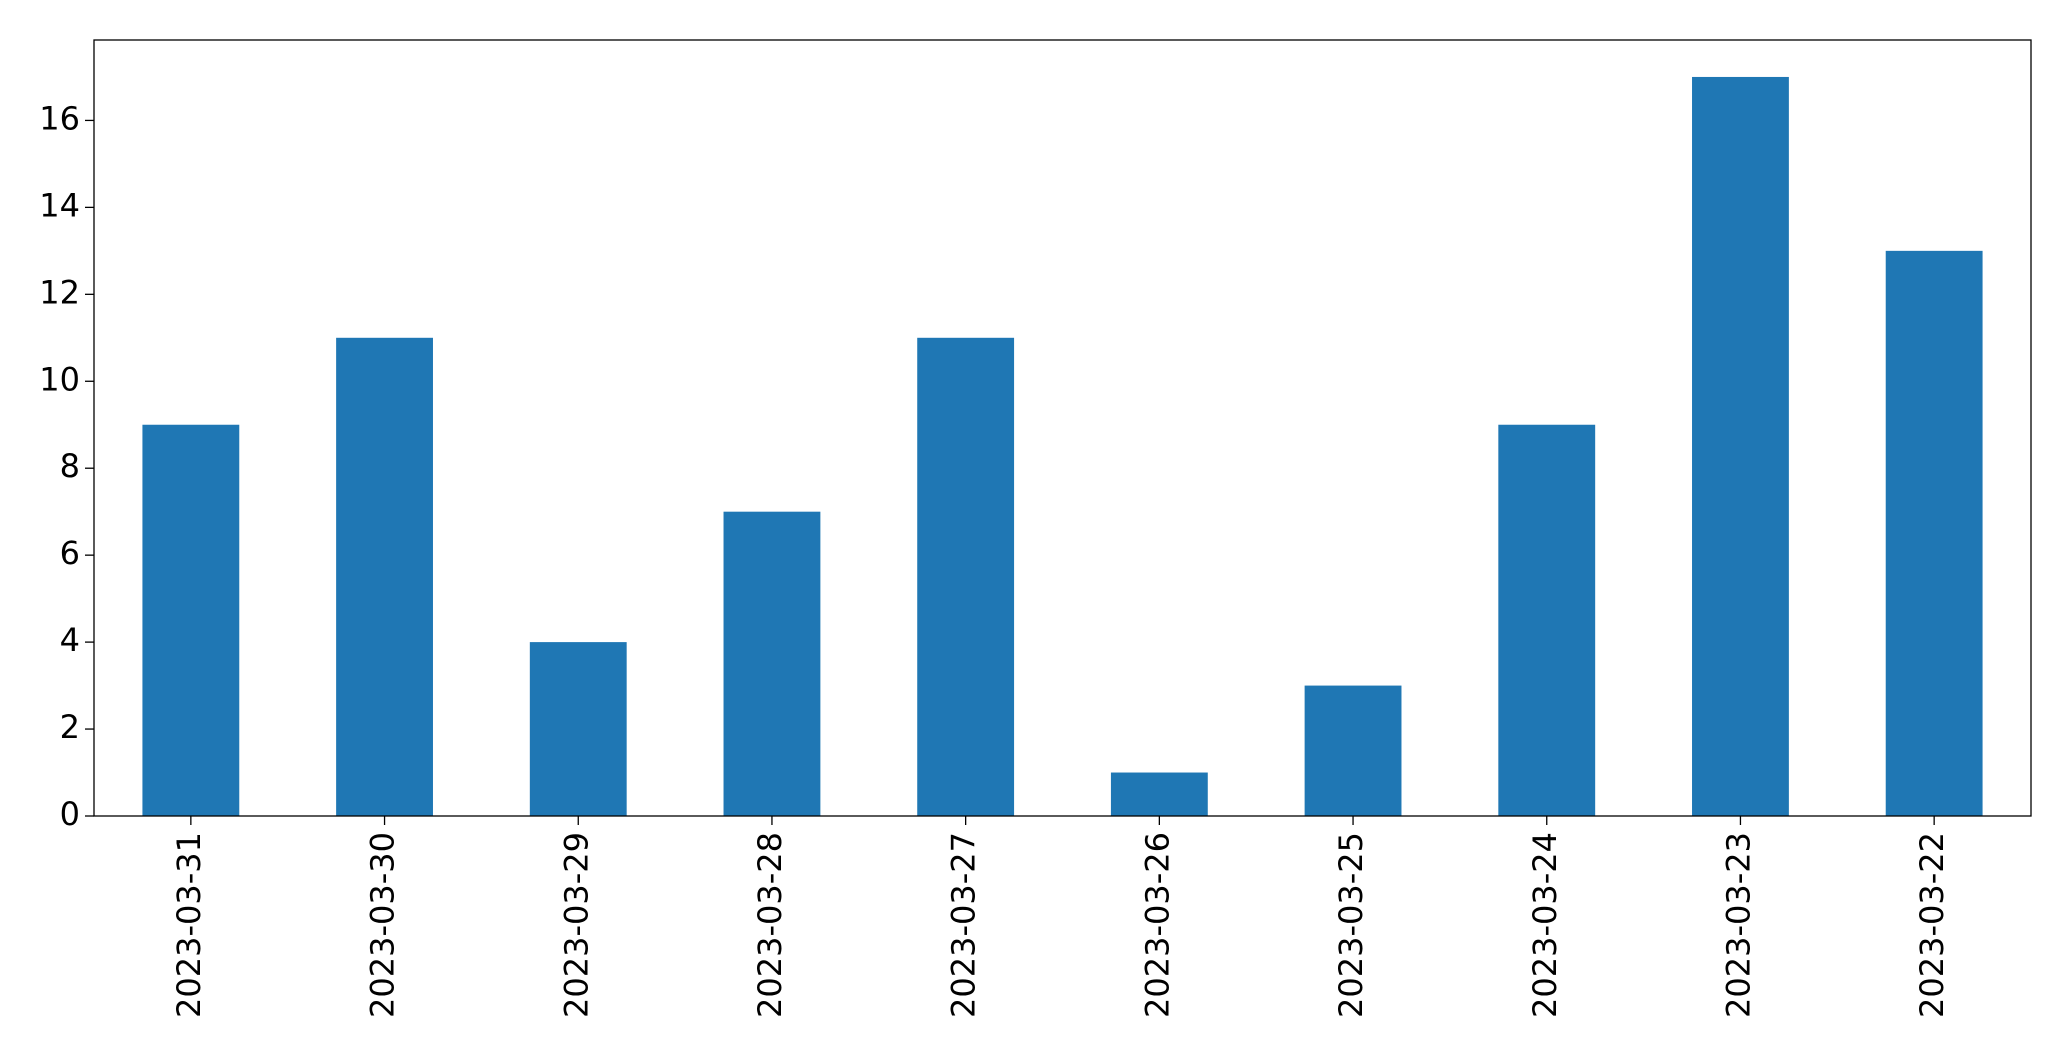 The image size is (2071, 1061). I want to click on y-tick-label: 2, so click(70, 727).